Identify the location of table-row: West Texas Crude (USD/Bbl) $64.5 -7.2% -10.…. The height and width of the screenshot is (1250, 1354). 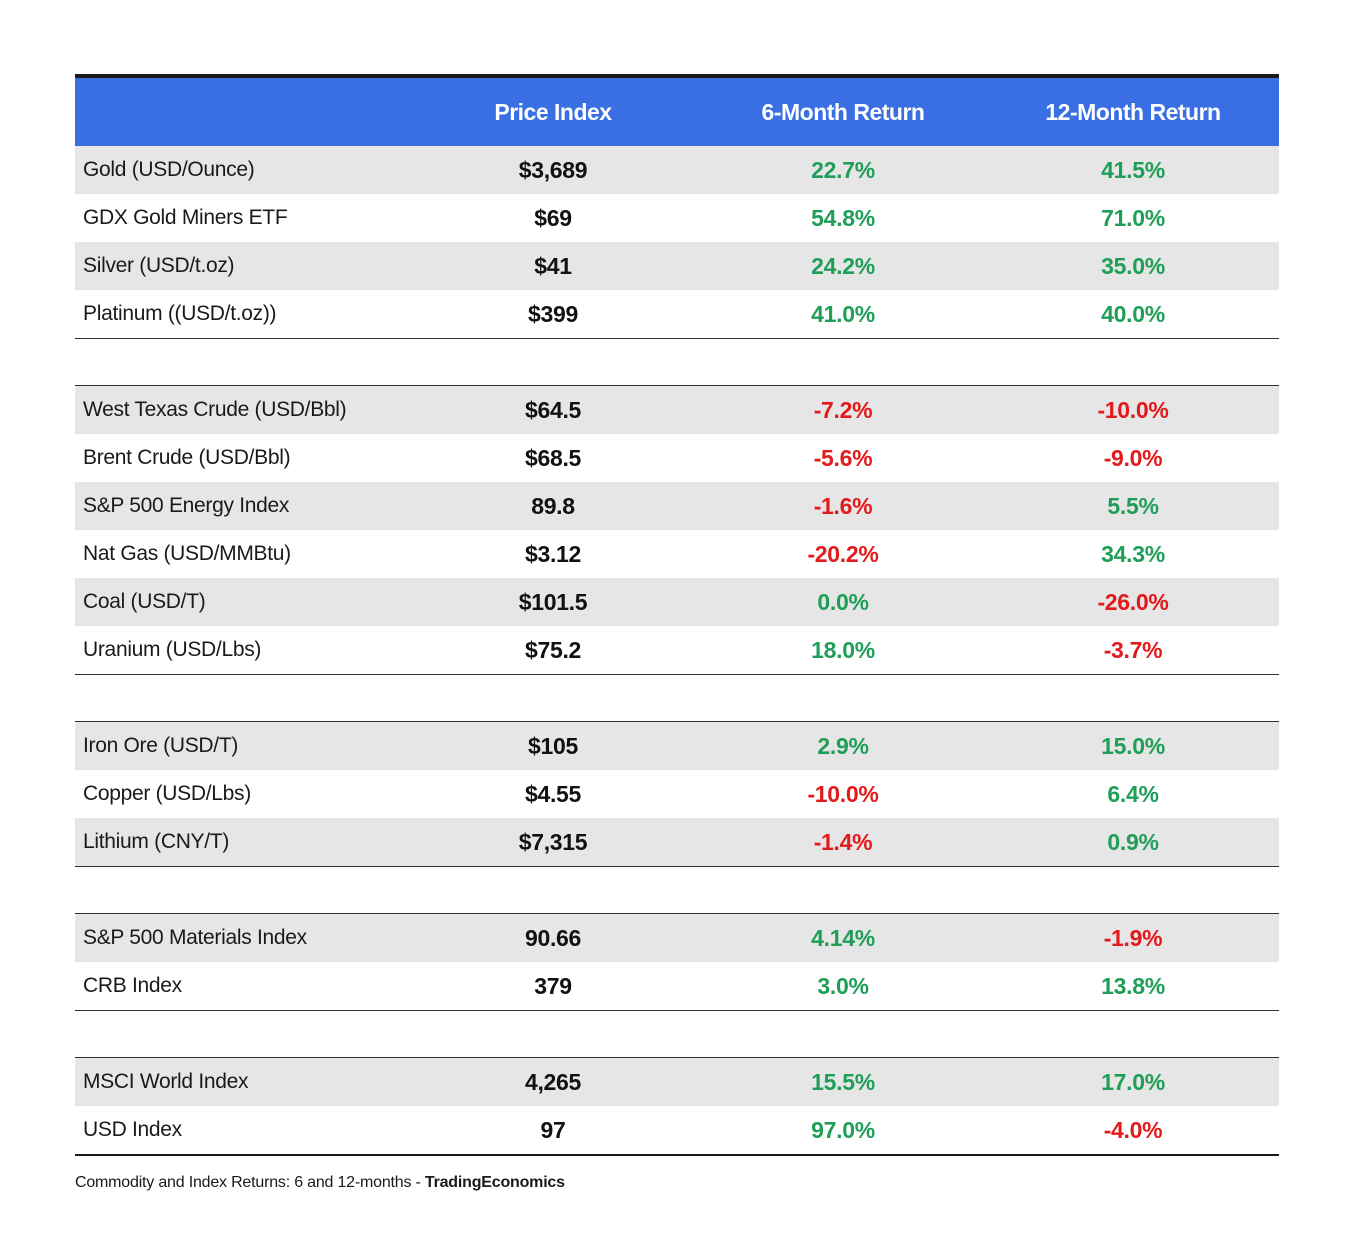
(677, 410).